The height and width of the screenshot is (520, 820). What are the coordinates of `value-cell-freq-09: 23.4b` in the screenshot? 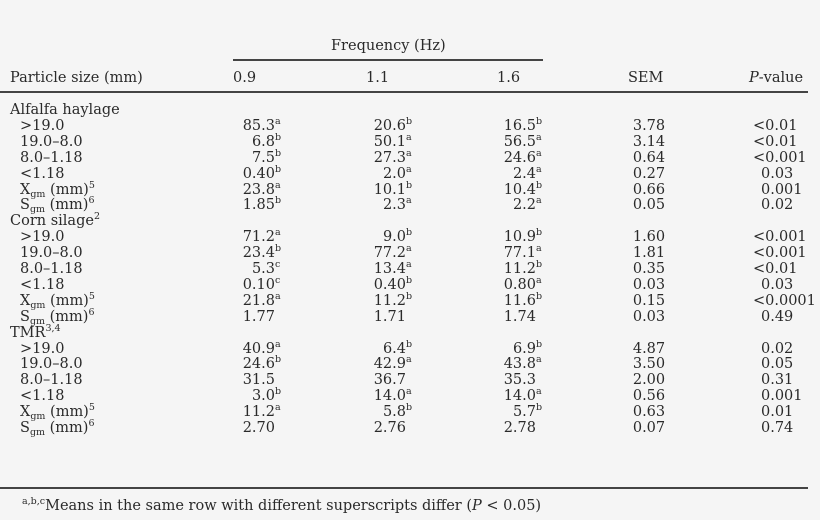 It's located at (262, 252).